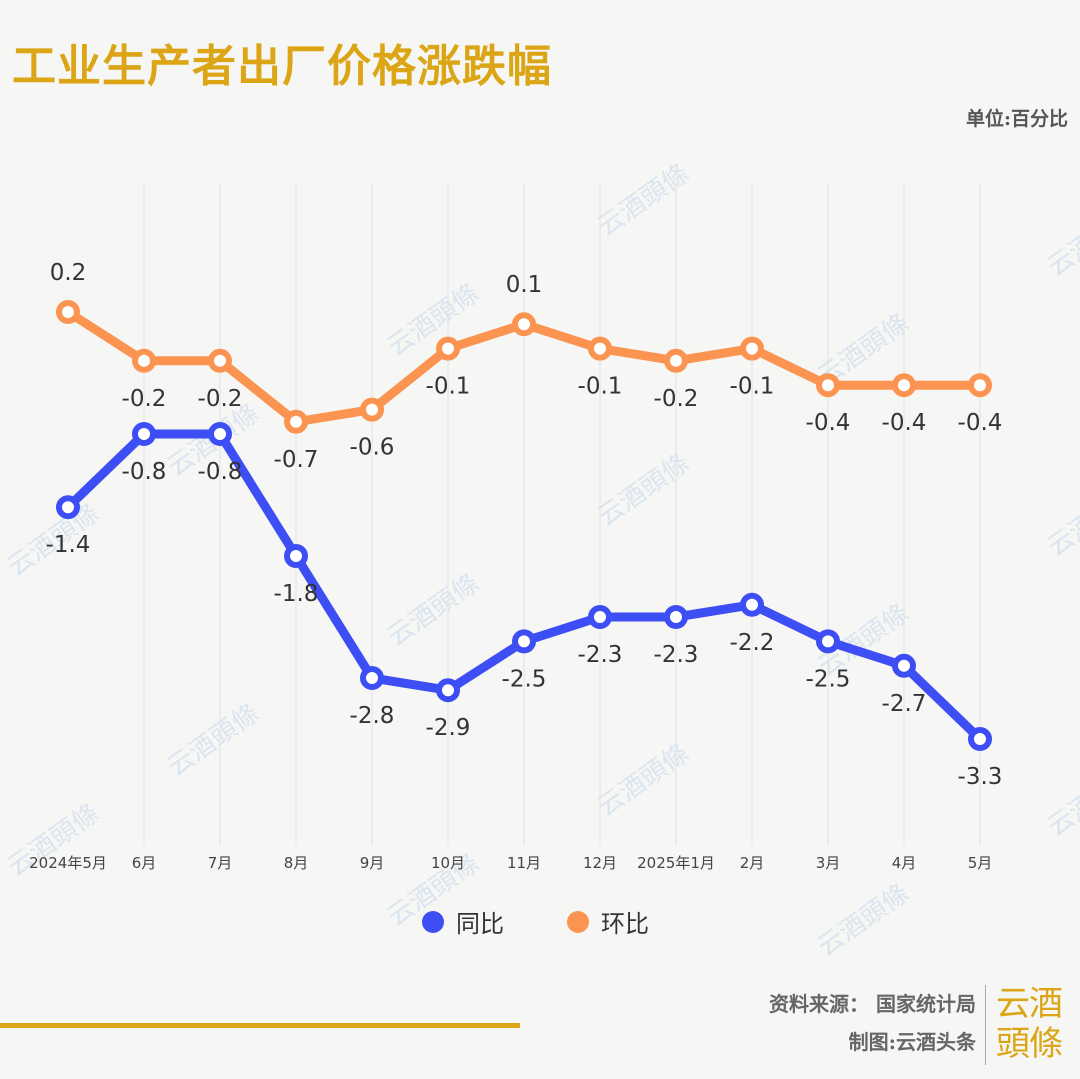  I want to click on maker-text: 制图:云酒头条, so click(912, 1042).